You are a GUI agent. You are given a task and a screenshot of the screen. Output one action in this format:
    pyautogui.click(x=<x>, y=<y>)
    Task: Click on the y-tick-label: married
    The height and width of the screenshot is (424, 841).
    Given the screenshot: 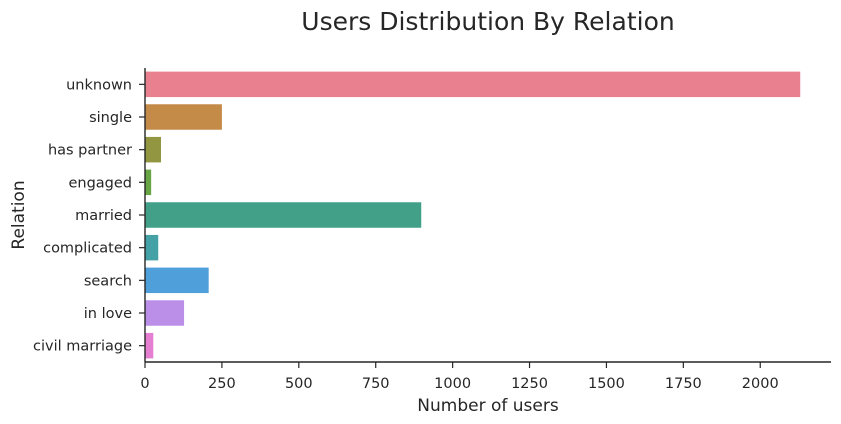 What is the action you would take?
    pyautogui.click(x=103, y=216)
    